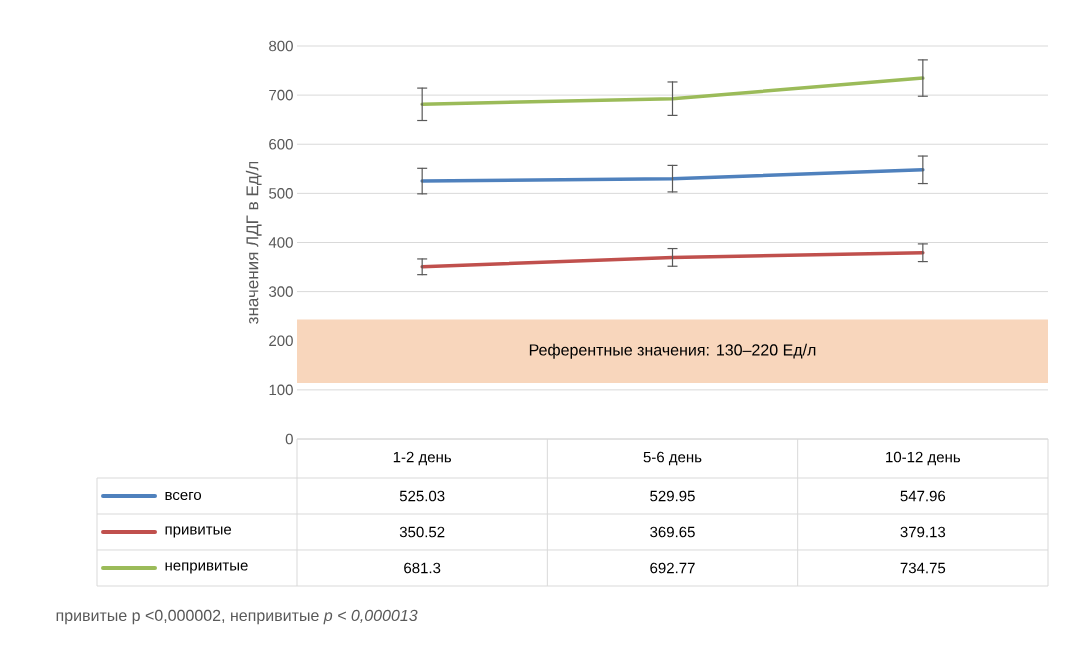  I want to click on y-tick-label: 600, so click(281, 144).